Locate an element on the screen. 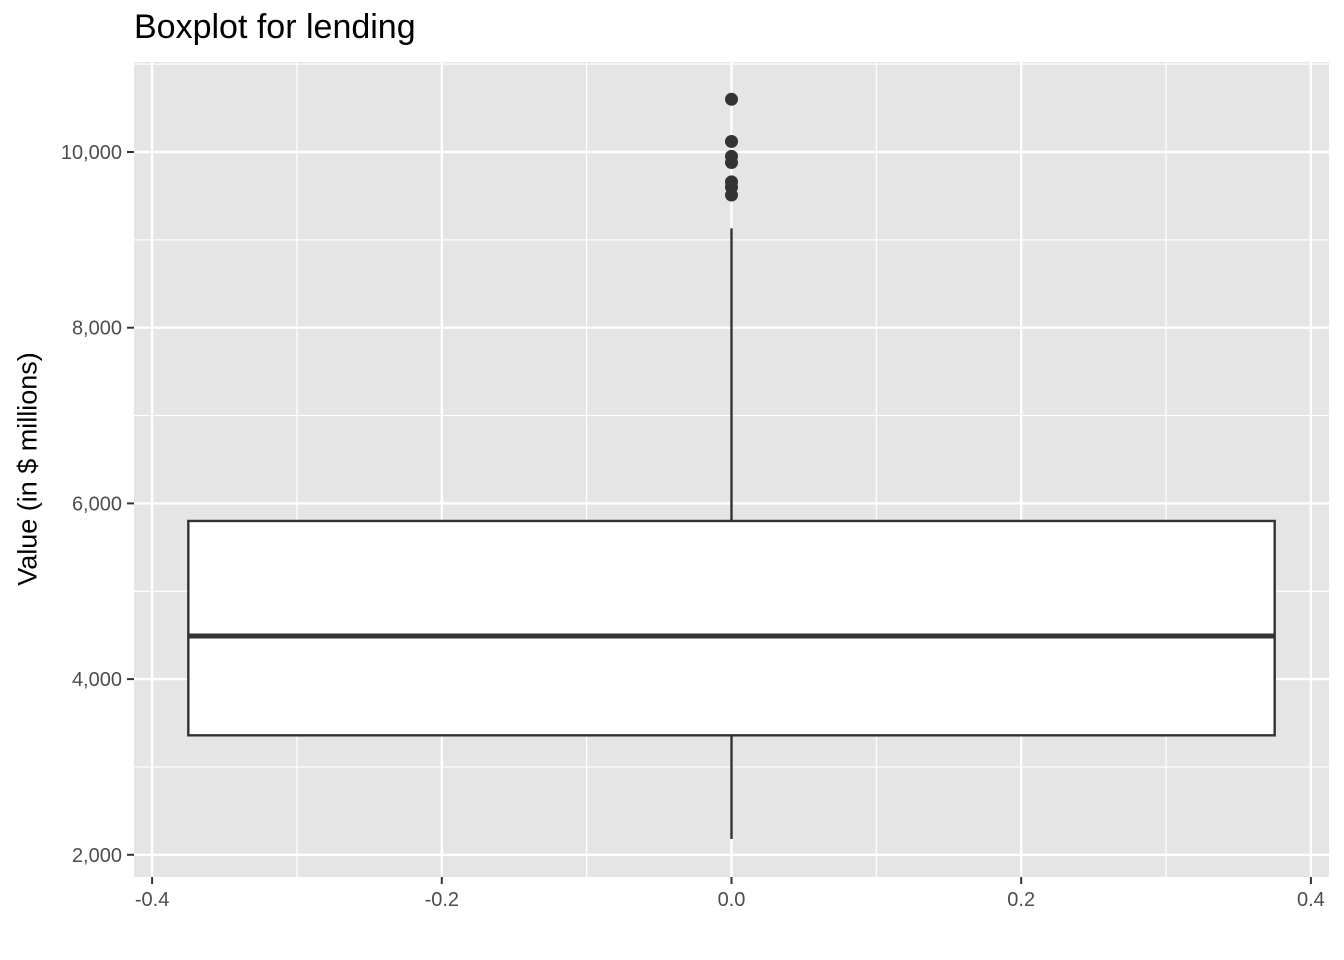 This screenshot has height=960, width=1344. y-tick-label: 8,000 is located at coordinates (97, 329).